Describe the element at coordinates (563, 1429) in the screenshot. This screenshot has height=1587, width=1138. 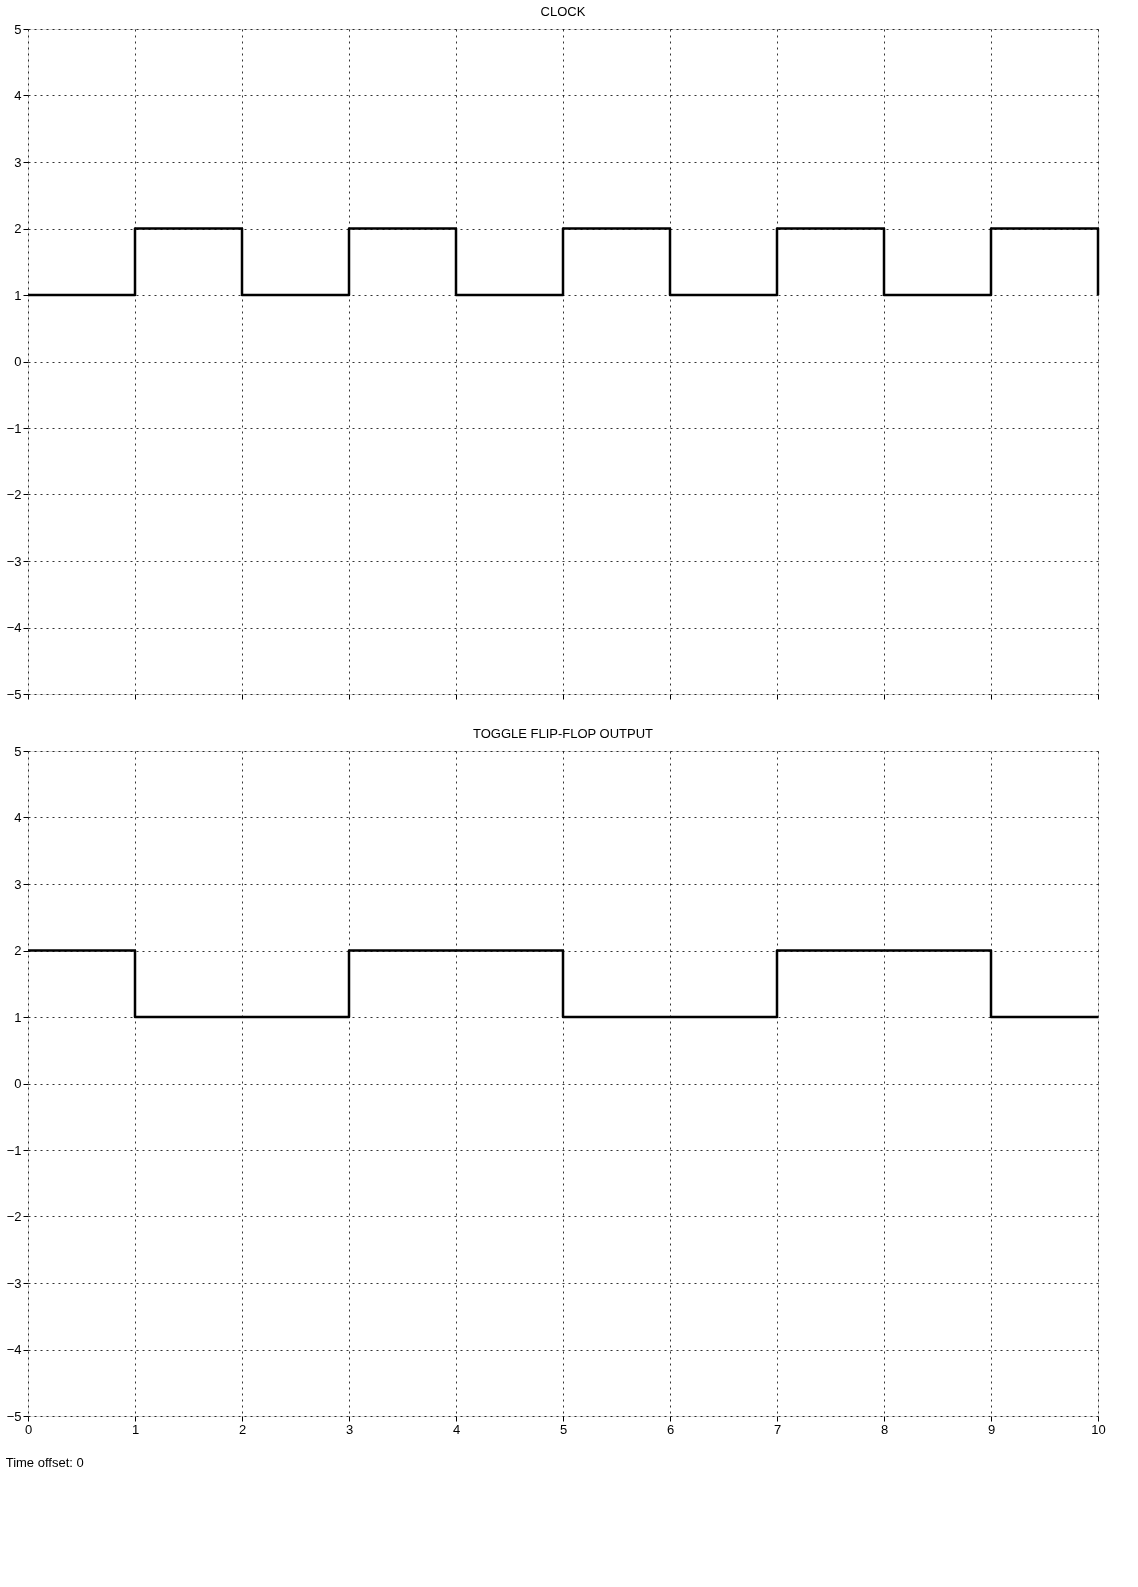
I see `x-tick-label: 5` at that location.